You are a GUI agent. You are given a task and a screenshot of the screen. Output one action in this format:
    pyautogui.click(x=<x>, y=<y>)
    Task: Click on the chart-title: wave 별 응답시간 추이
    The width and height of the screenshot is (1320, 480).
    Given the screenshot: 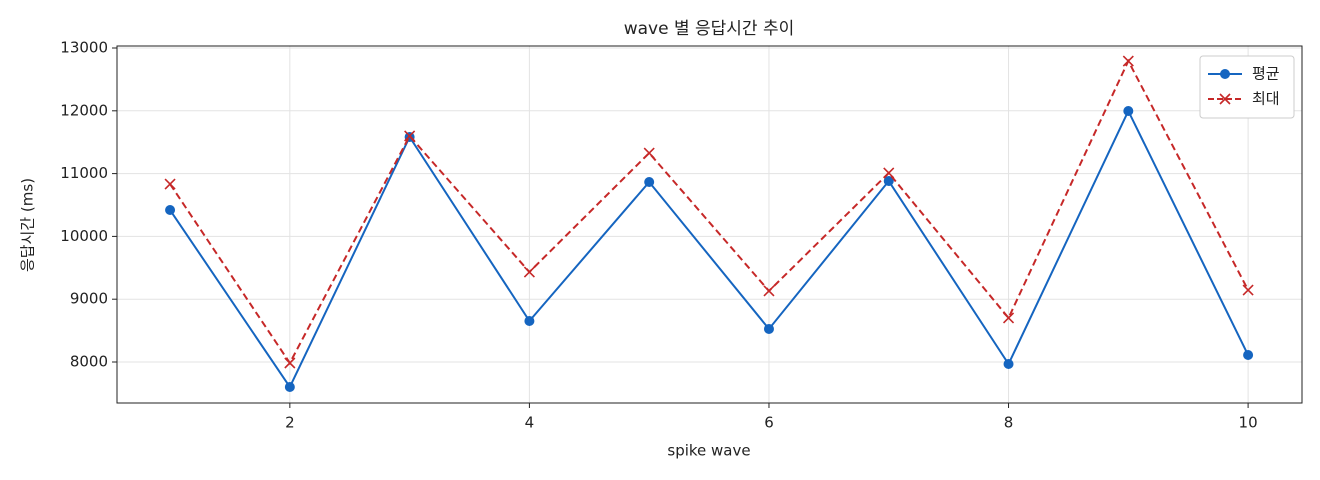 What is the action you would take?
    pyautogui.click(x=709, y=29)
    